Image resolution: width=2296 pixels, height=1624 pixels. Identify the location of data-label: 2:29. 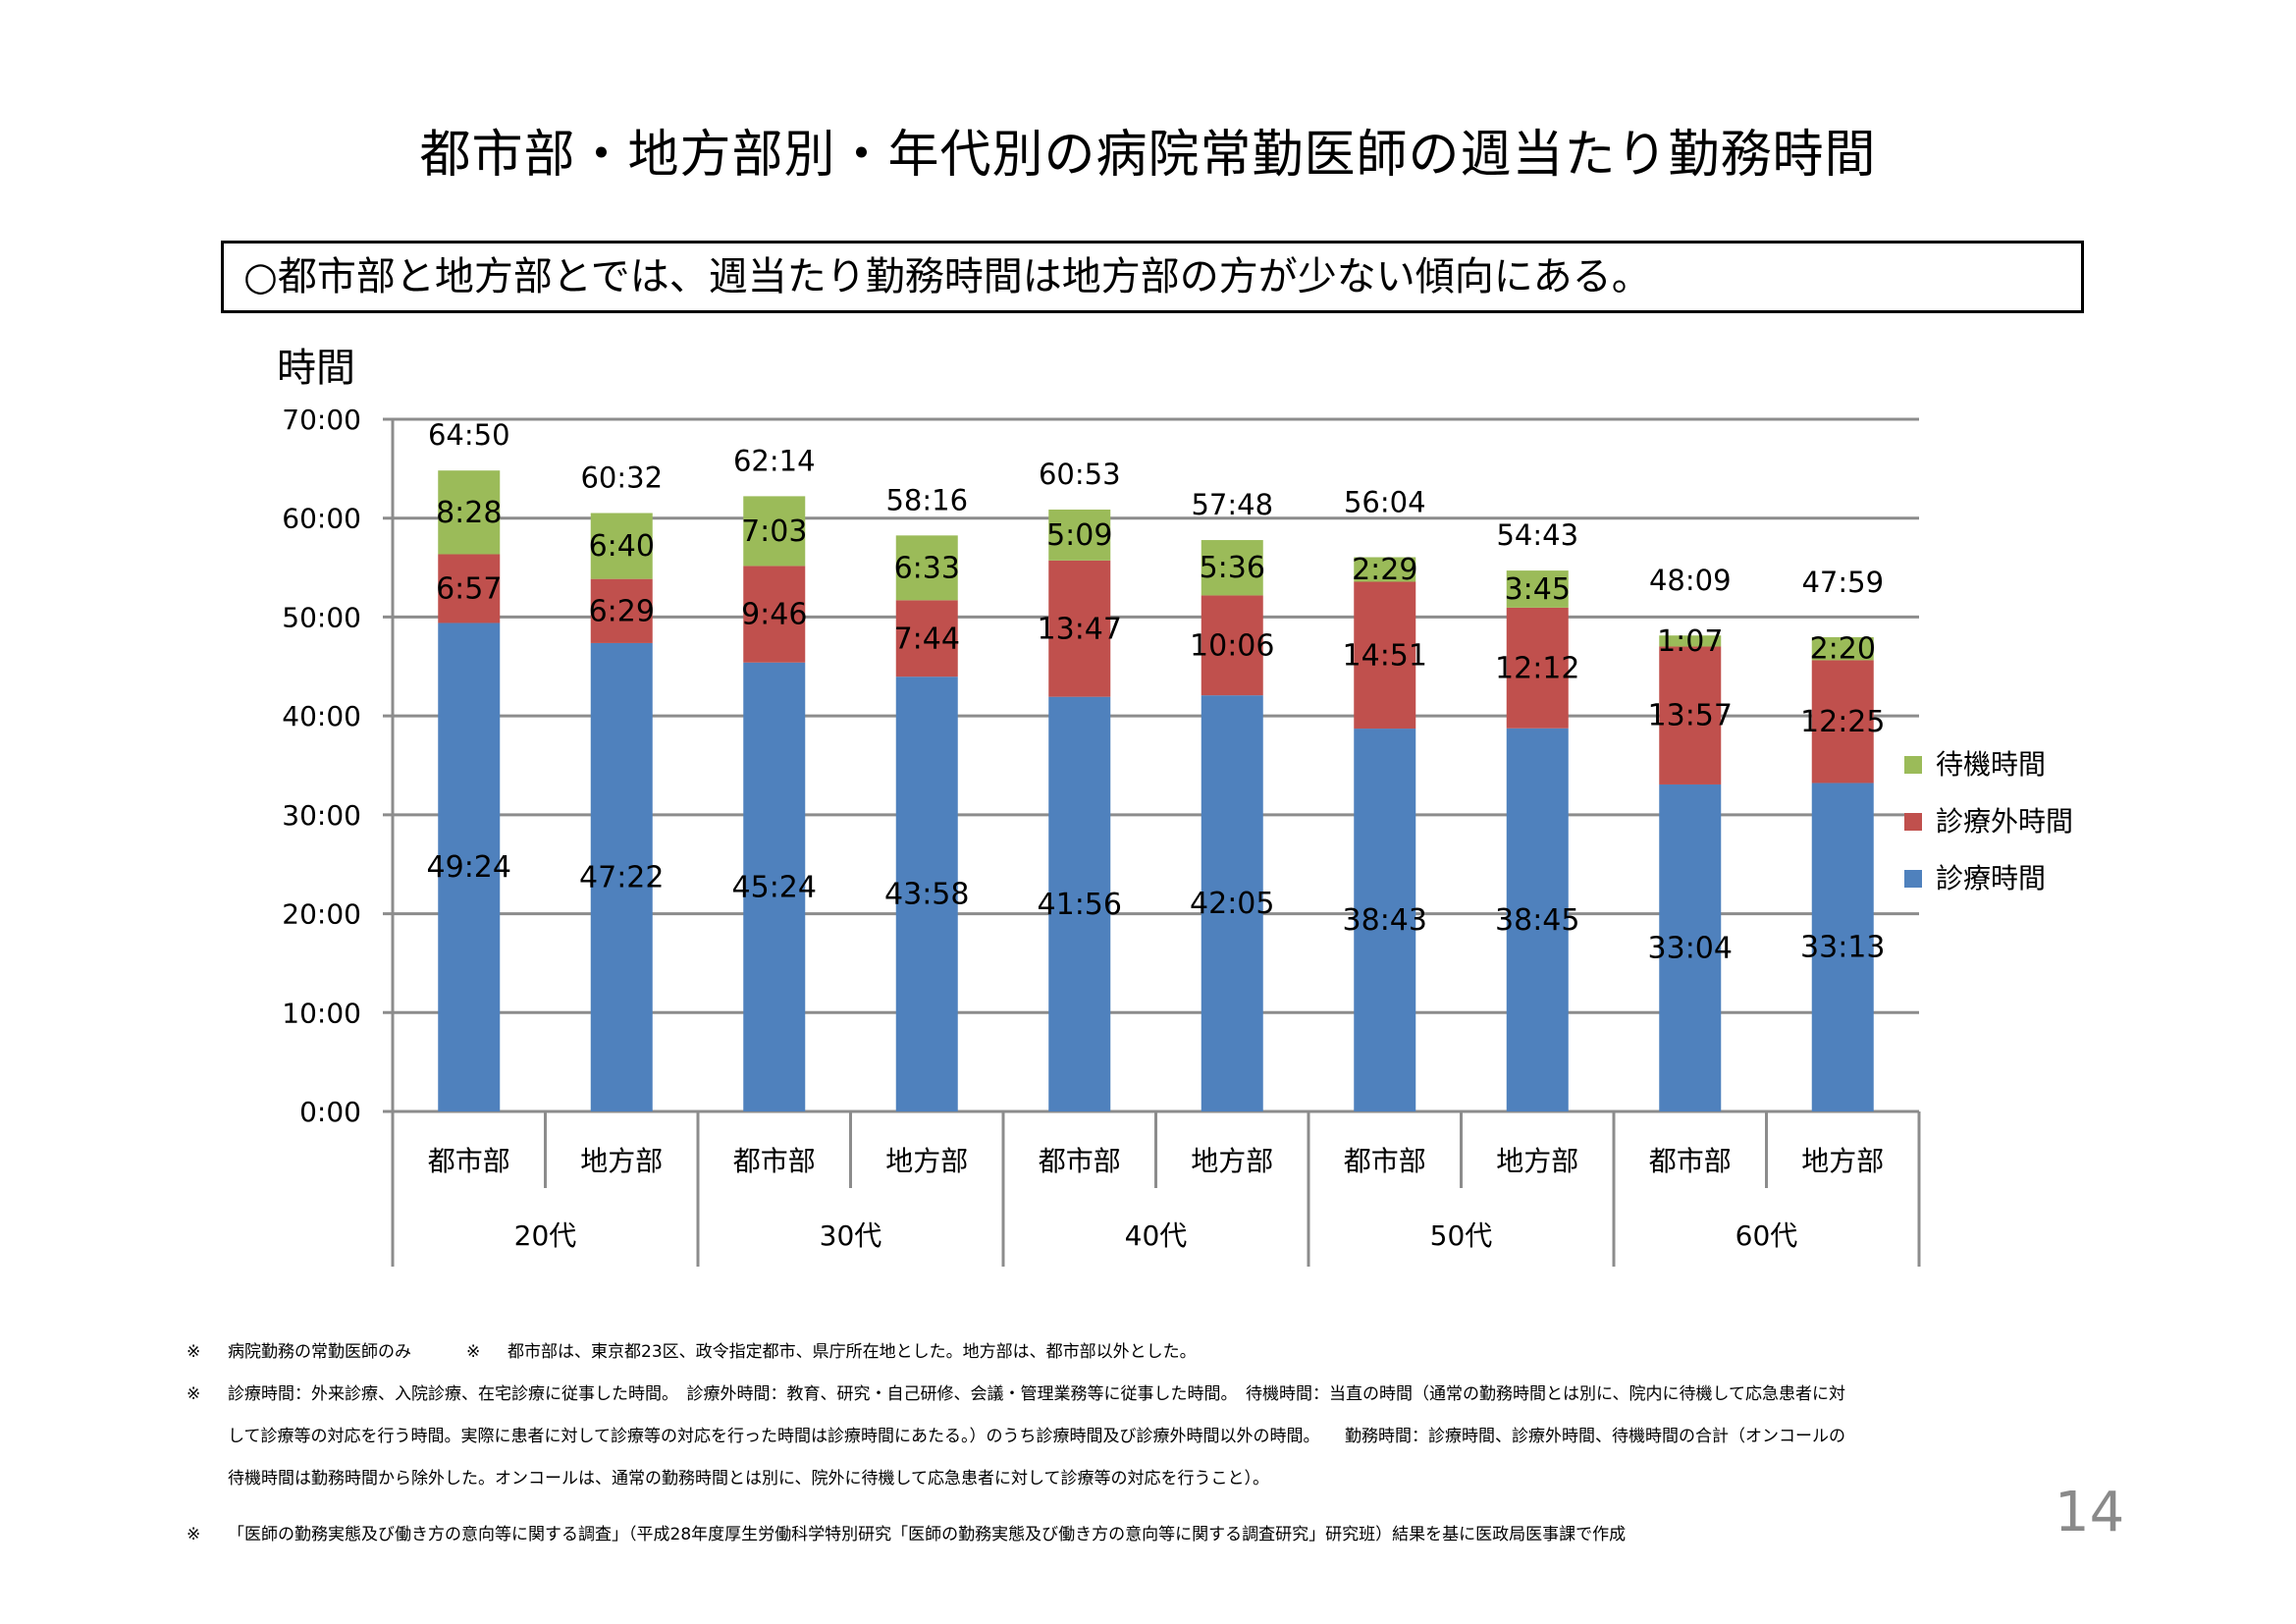
(1384, 570).